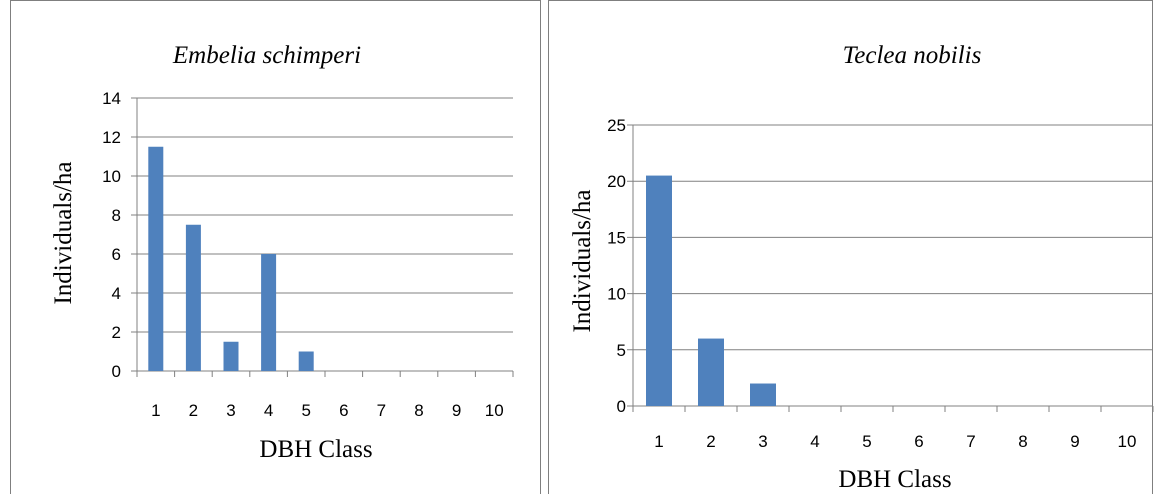 This screenshot has width=1163, height=494. Describe the element at coordinates (111, 98) in the screenshot. I see `y-tick-label: 14` at that location.